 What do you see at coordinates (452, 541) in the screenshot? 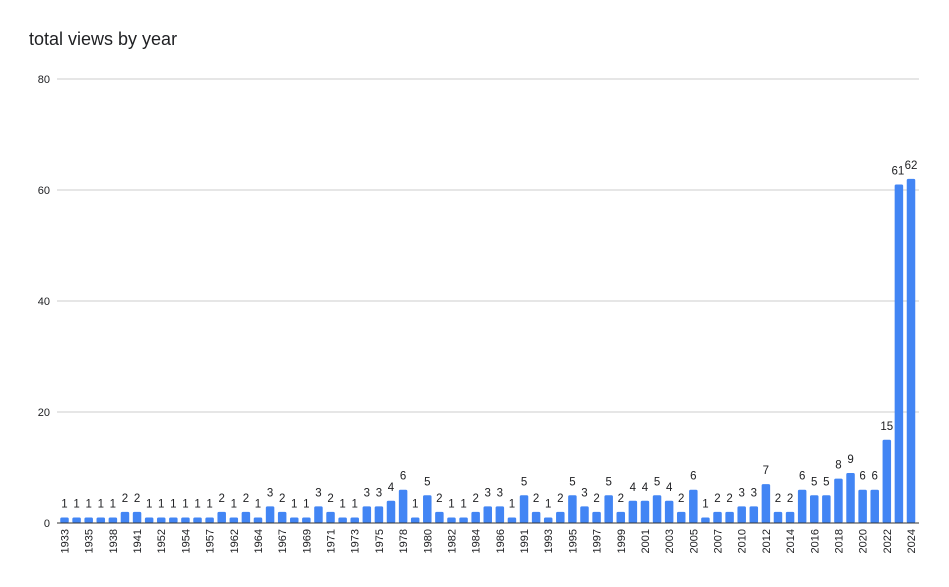
I see `x-tick-label: 1982` at bounding box center [452, 541].